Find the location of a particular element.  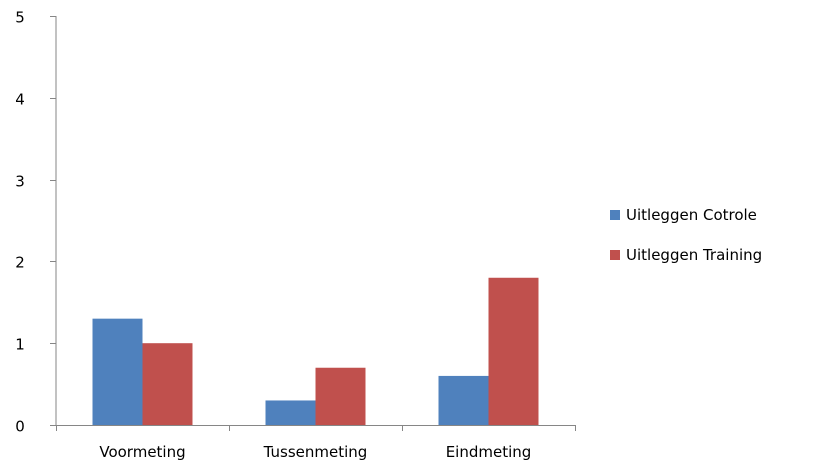

bar-uitleggen-cotrole-voormeting is located at coordinates (117, 371).